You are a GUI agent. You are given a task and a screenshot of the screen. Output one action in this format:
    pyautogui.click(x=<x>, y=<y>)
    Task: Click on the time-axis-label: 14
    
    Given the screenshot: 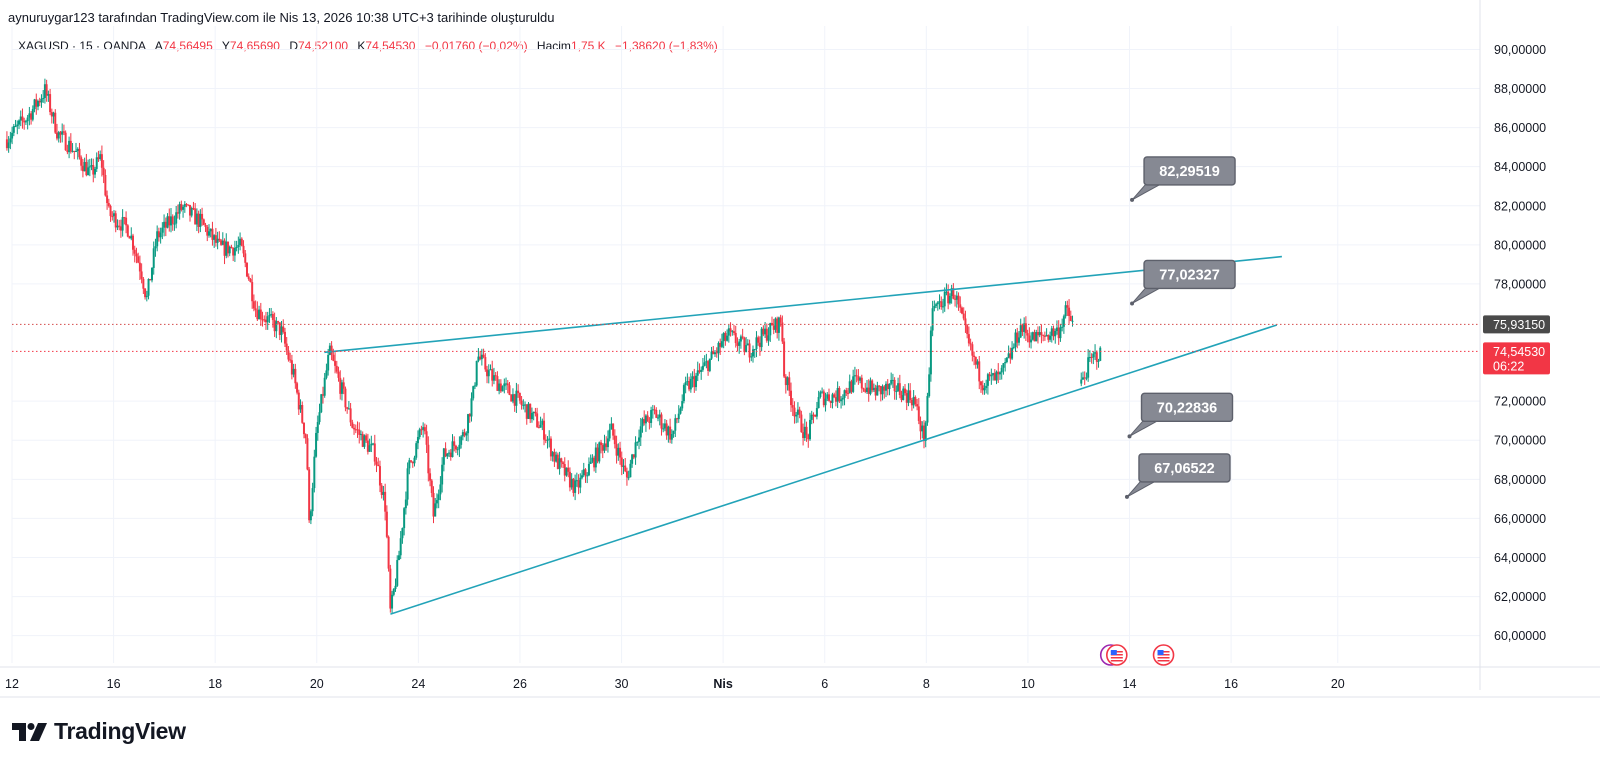 What is the action you would take?
    pyautogui.click(x=1130, y=684)
    